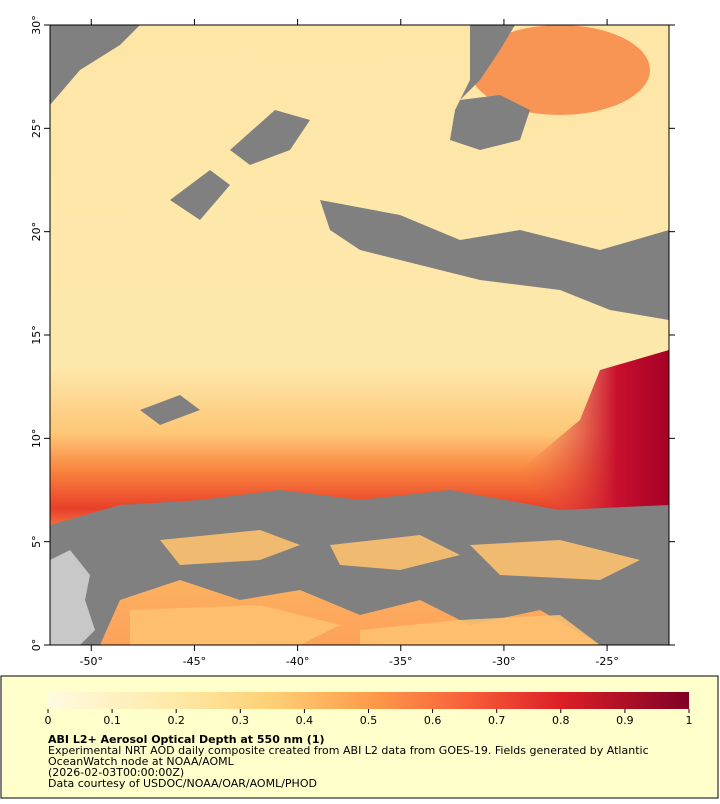  Describe the element at coordinates (400, 661) in the screenshot. I see `lon-tick-label: -35°` at that location.